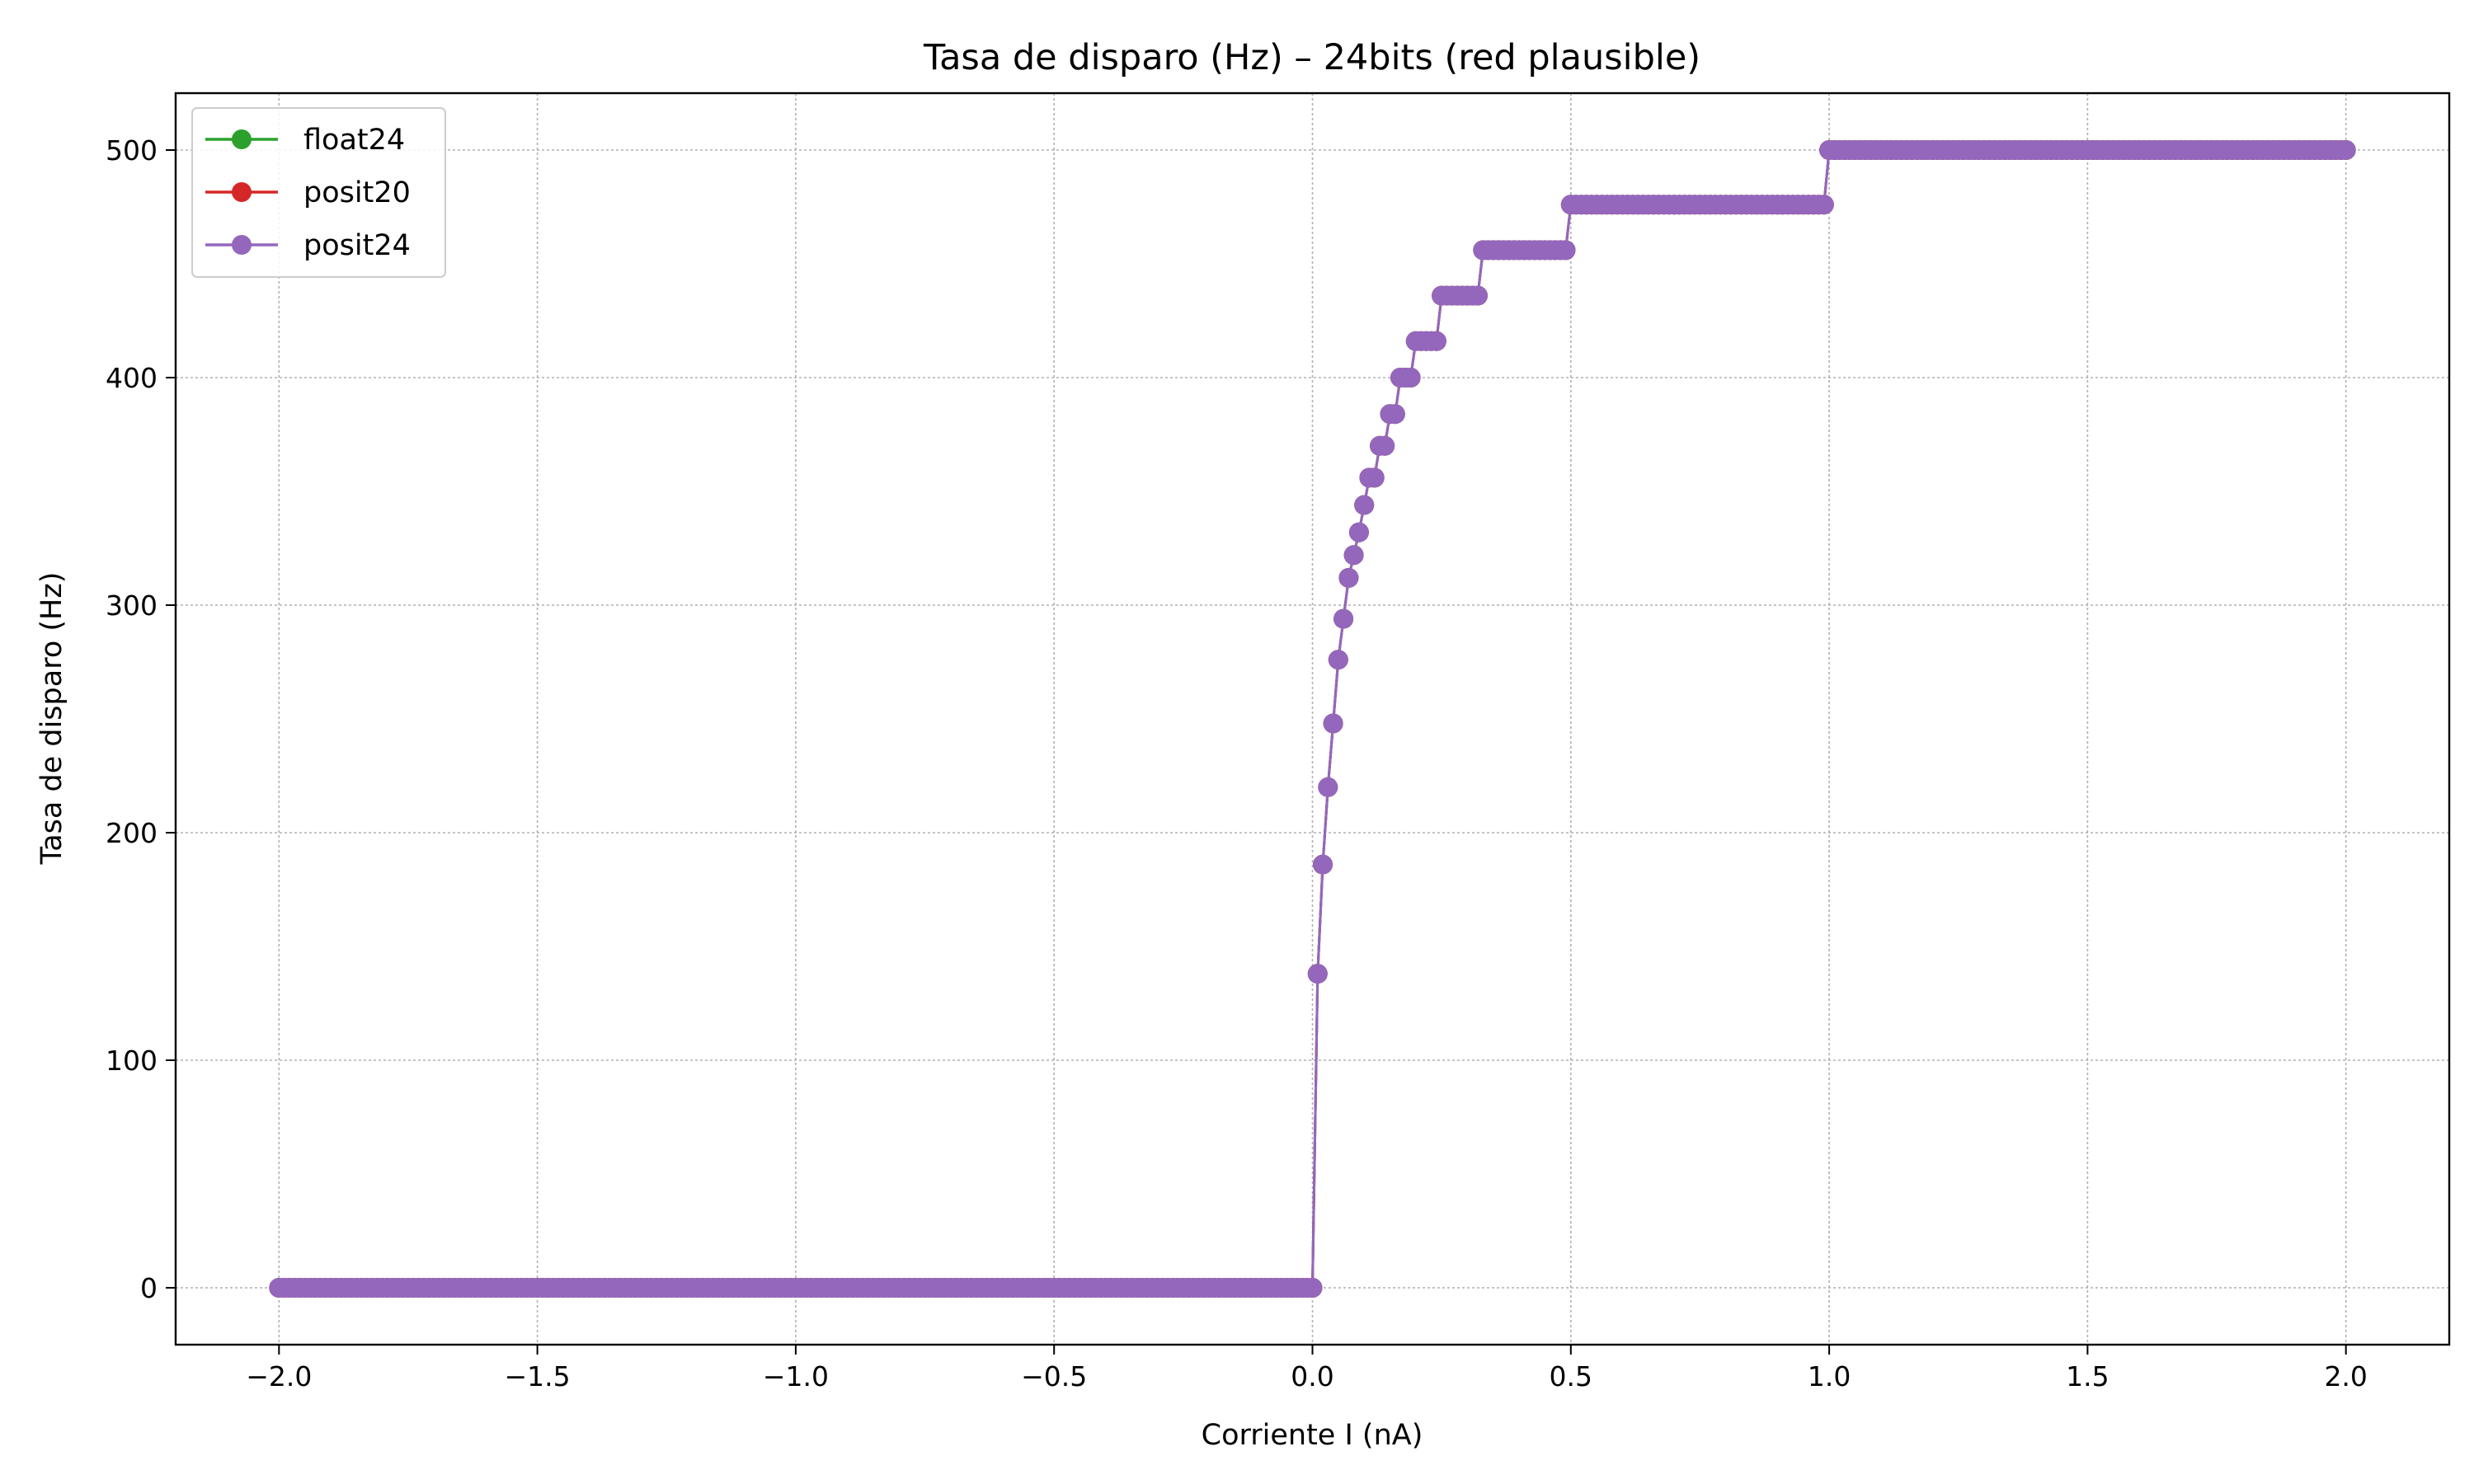 This screenshot has height=1484, width=2474. I want to click on x-axis-label: Corriente I (nA), so click(1312, 1435).